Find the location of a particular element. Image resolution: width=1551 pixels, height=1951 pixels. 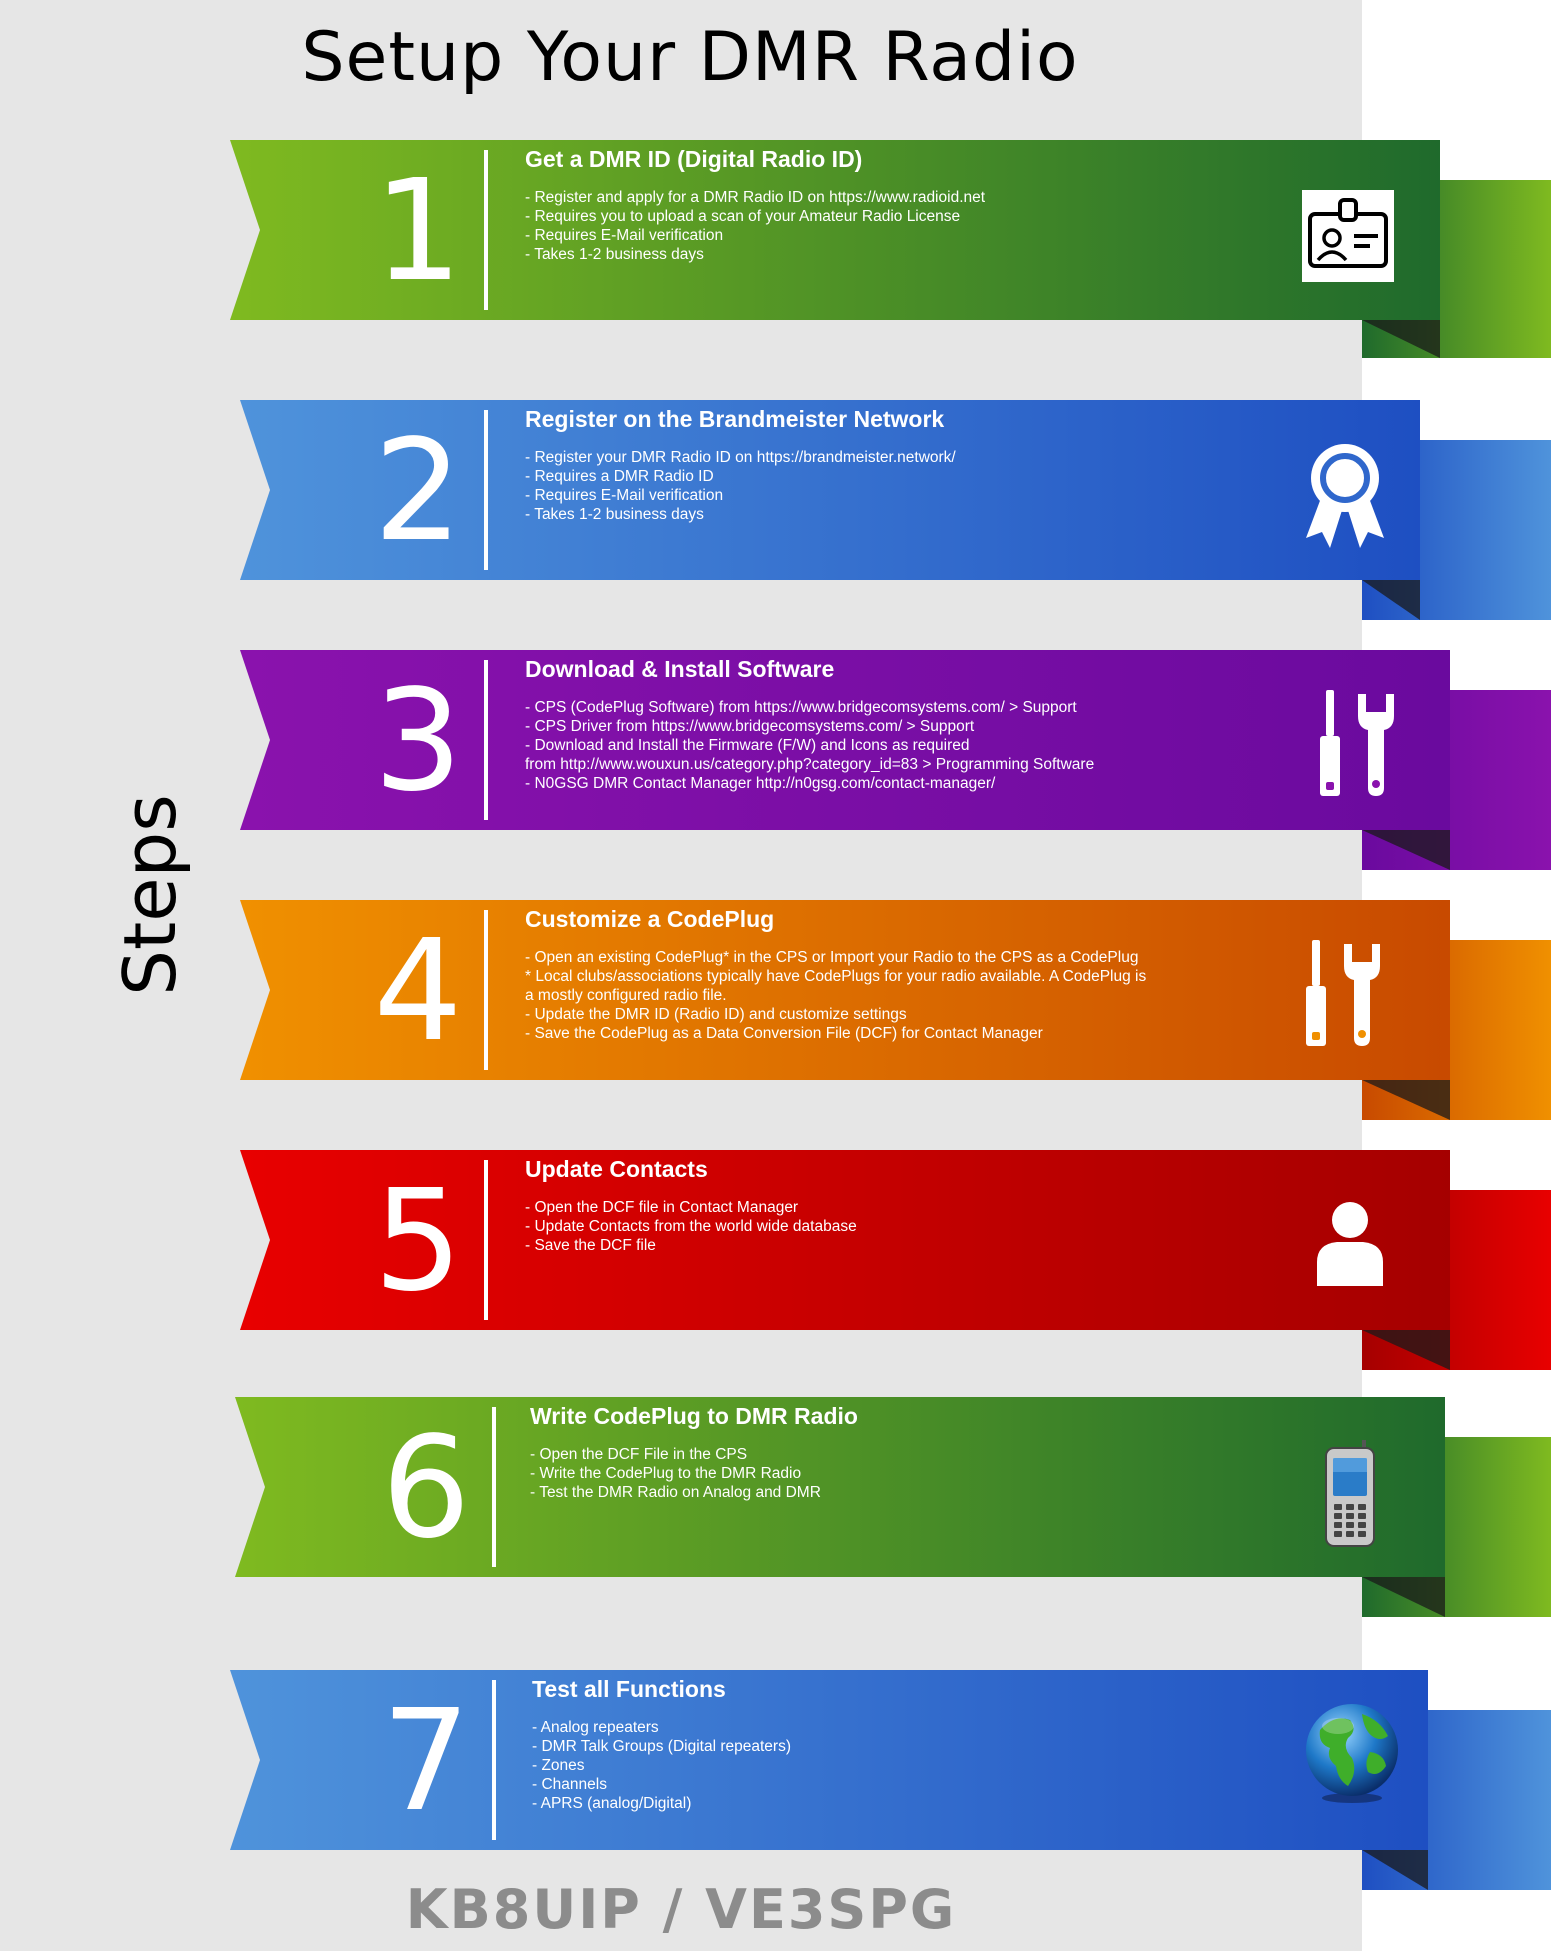

detail-line: - Open the DCF file in Contact Manager is located at coordinates (662, 1207).